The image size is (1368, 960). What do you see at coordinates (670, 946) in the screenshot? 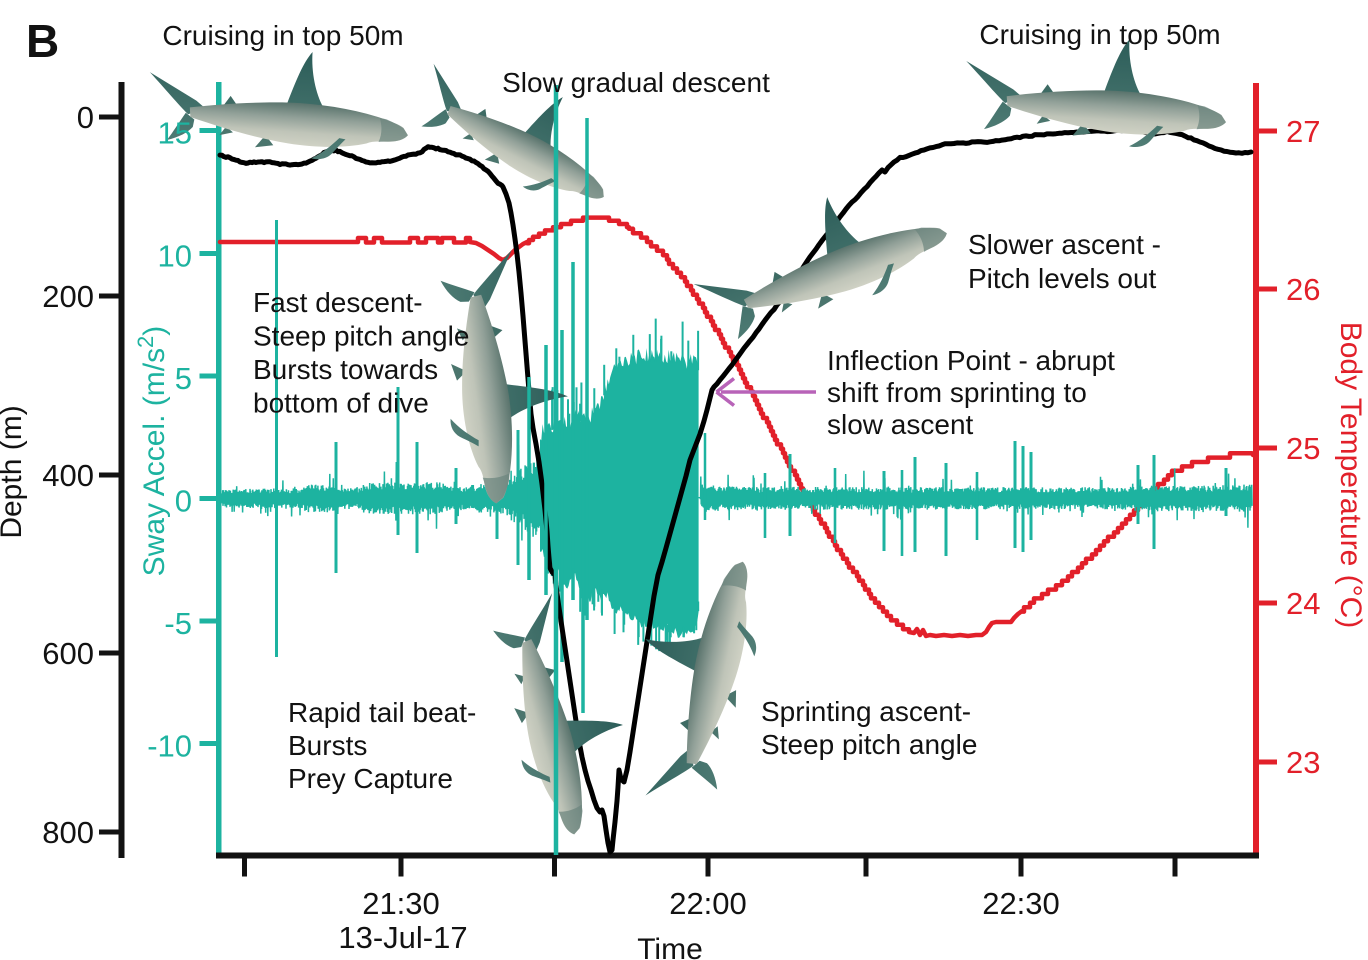
I see `svg-text: Time` at bounding box center [670, 946].